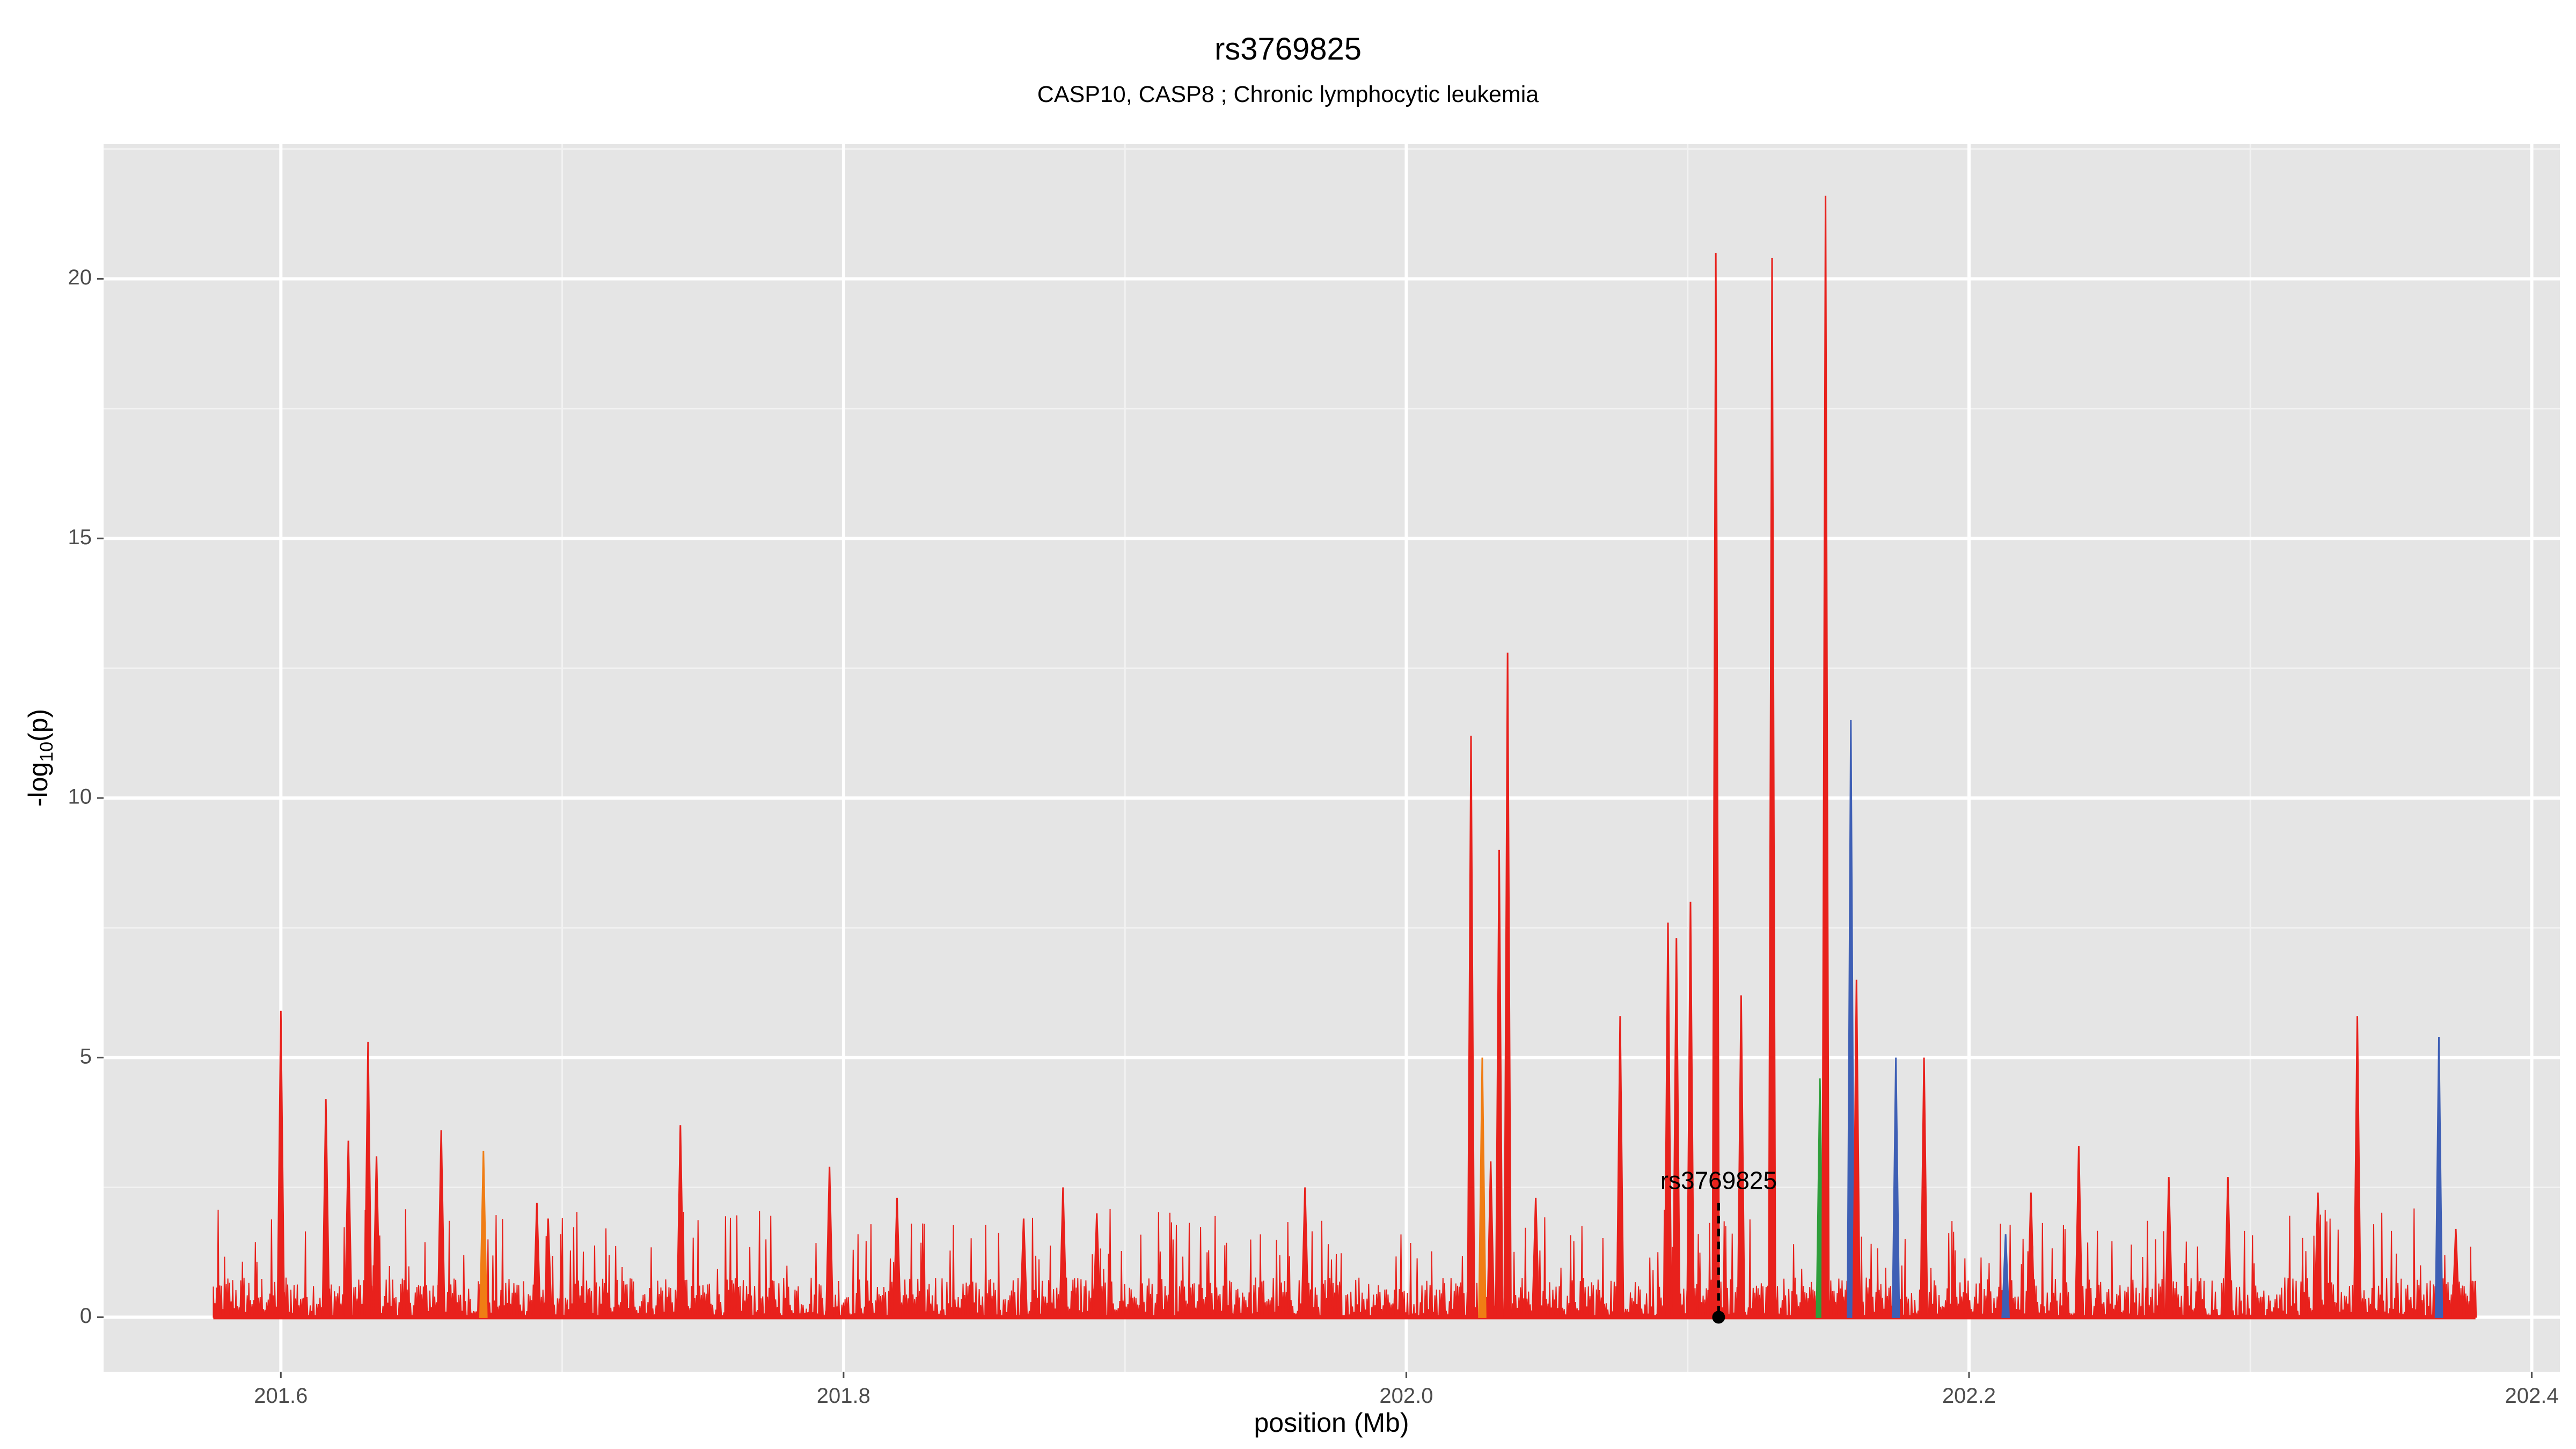 The height and width of the screenshot is (1449, 2576). What do you see at coordinates (38, 784) in the screenshot?
I see `y-axis-title-main: -log` at bounding box center [38, 784].